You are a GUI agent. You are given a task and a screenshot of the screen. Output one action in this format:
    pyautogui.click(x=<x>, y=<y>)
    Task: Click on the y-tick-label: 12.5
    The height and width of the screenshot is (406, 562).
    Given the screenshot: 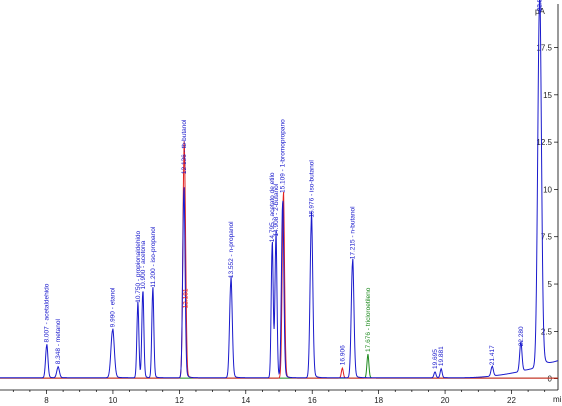 What is the action you would take?
    pyautogui.click(x=544, y=142)
    